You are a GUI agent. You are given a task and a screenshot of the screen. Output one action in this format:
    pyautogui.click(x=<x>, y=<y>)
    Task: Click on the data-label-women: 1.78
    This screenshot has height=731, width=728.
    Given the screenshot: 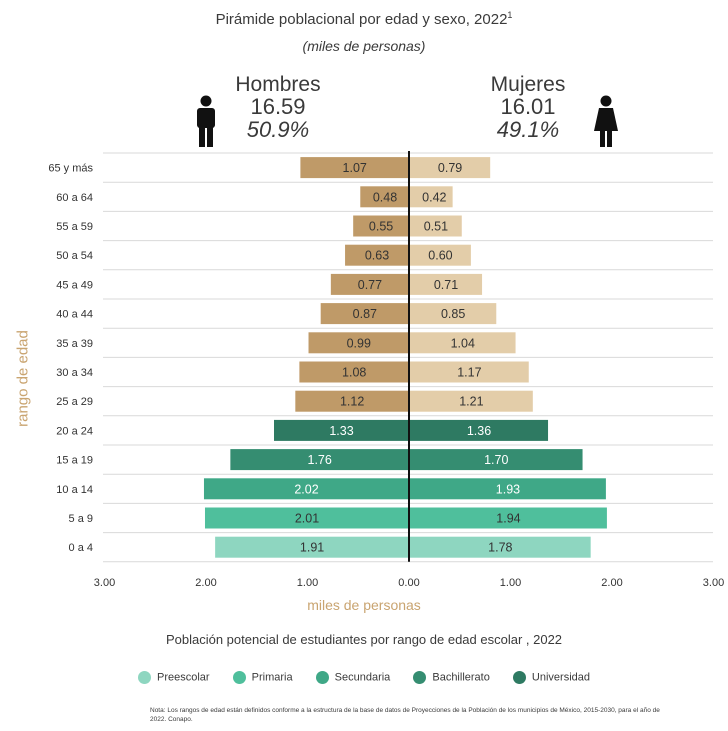 What is the action you would take?
    pyautogui.click(x=500, y=548)
    